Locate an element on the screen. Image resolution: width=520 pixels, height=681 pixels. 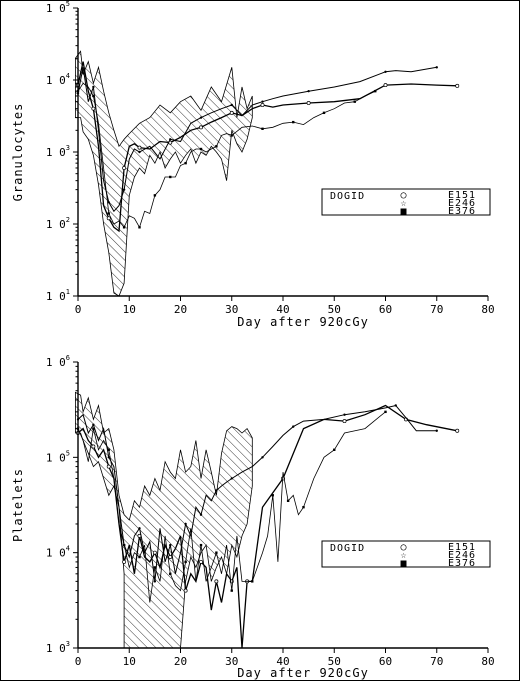
y-axis-title: Platelets is located at coordinates (18, 505).